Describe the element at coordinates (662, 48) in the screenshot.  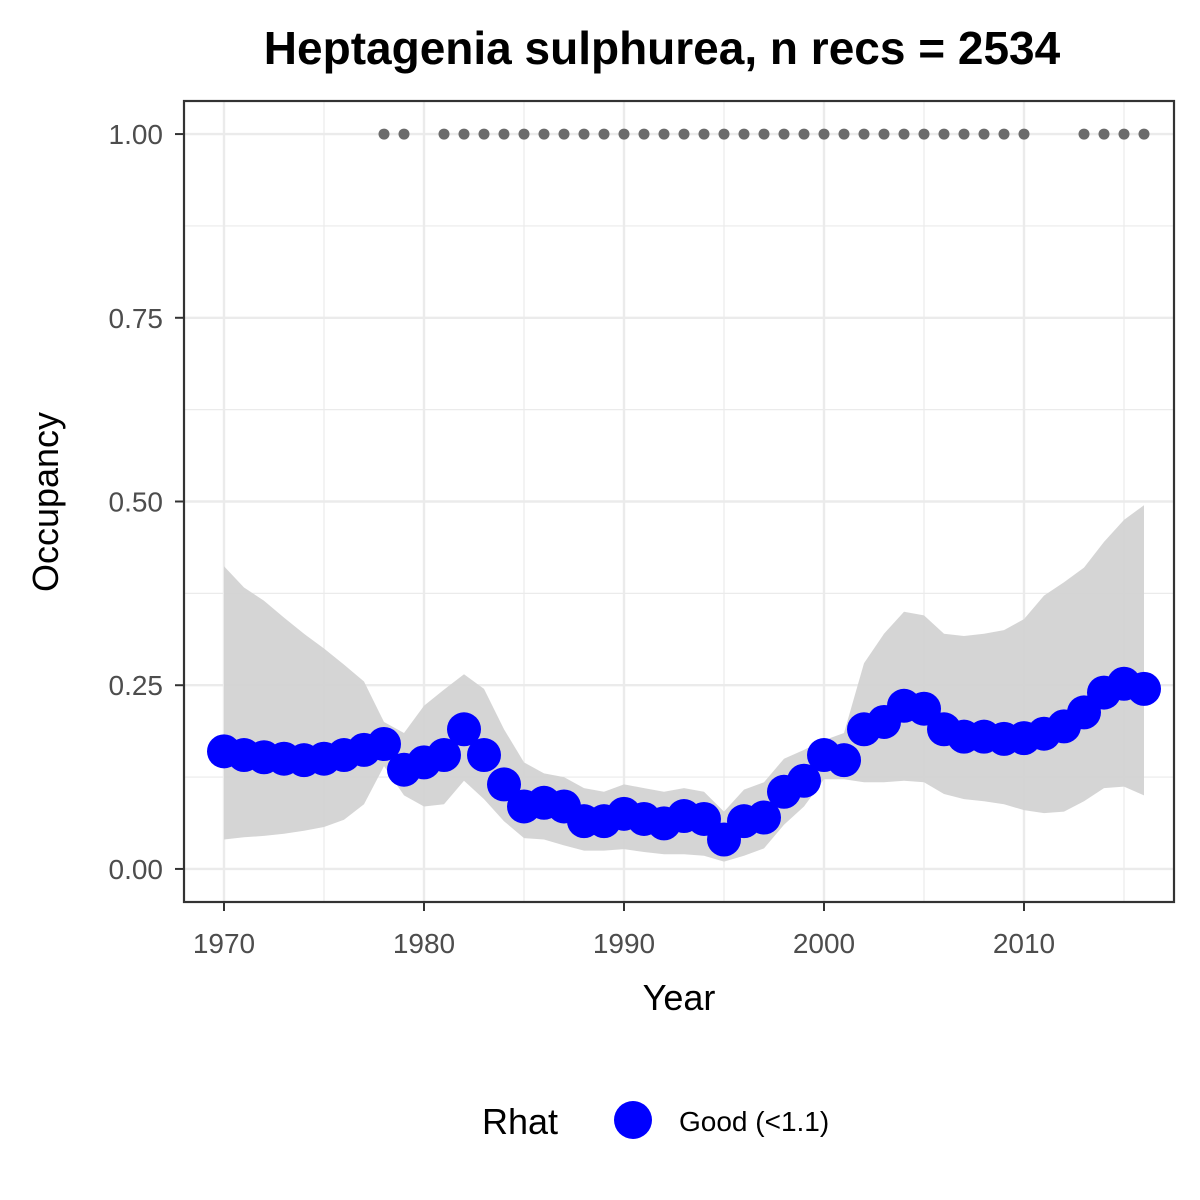
I see `chart-title: Heptagenia sulphurea, n recs = 2534` at that location.